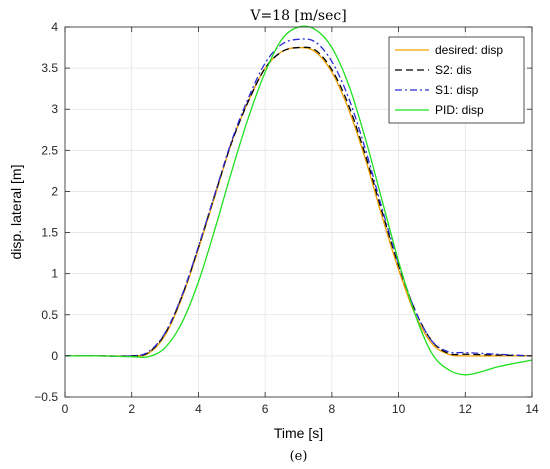 The height and width of the screenshot is (469, 550). Describe the element at coordinates (49, 68) in the screenshot. I see `y-tick-label: 3.5` at that location.